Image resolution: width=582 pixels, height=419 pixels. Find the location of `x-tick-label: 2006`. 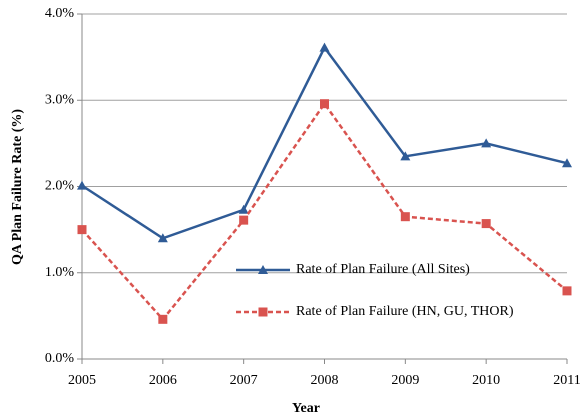

x-tick-label: 2006 is located at coordinates (163, 380).